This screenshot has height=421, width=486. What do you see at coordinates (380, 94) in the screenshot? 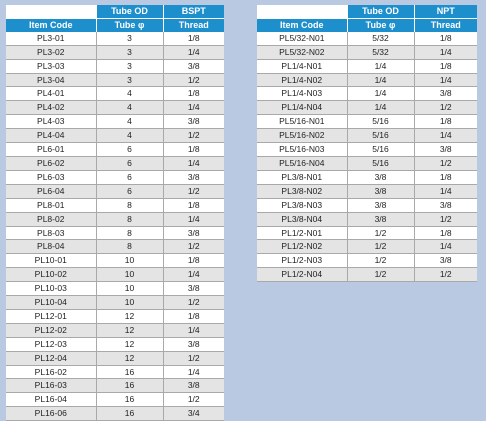
I see `tube-diameter-cell: 1/4` at bounding box center [380, 94].